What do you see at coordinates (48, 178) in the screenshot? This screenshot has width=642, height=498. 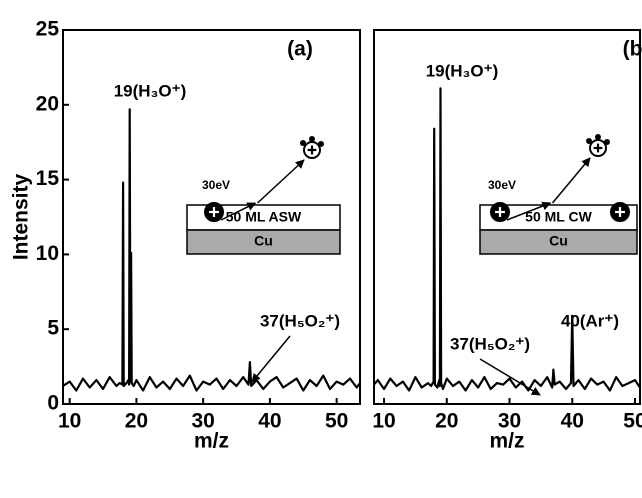 I see `y-tick-label: 15` at bounding box center [48, 178].